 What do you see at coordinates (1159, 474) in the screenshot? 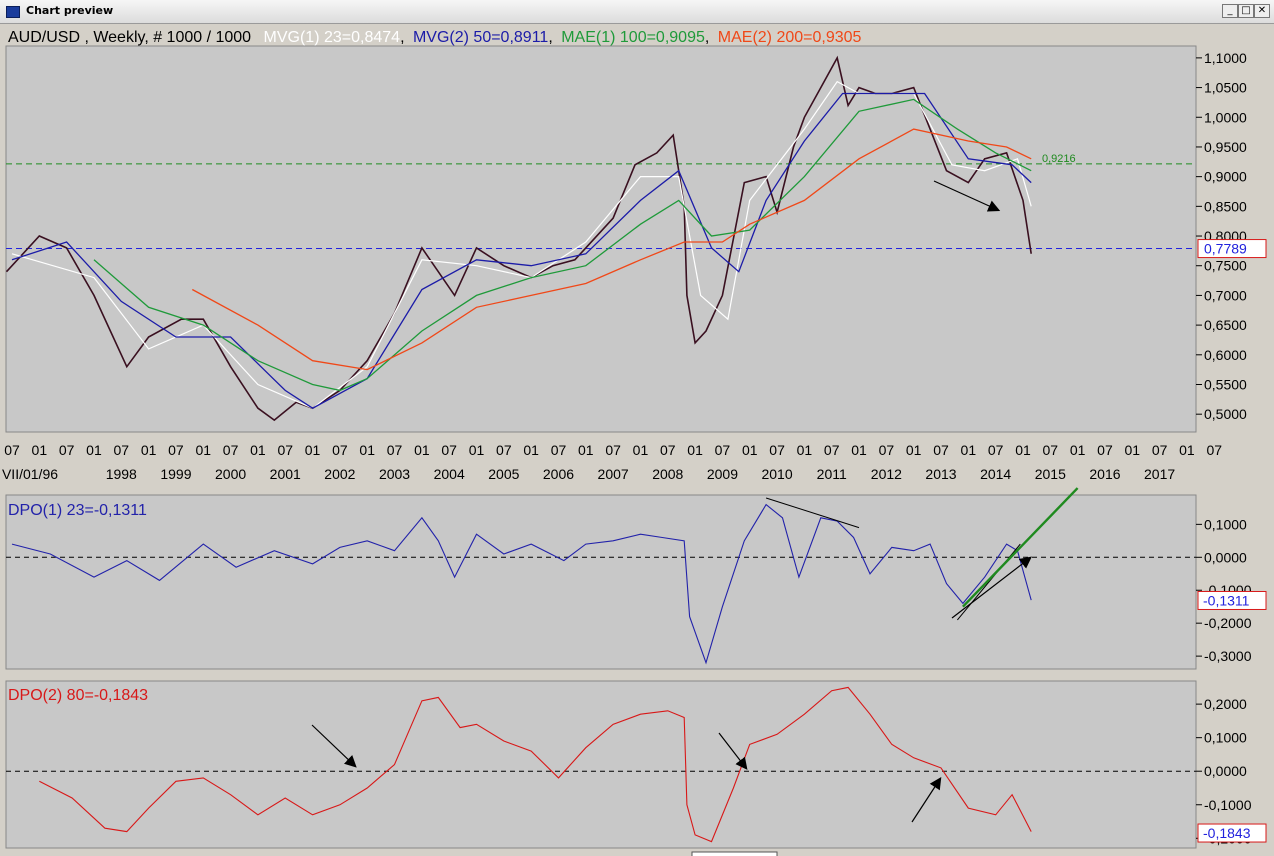
I see `x-year-label: 2017` at bounding box center [1159, 474].